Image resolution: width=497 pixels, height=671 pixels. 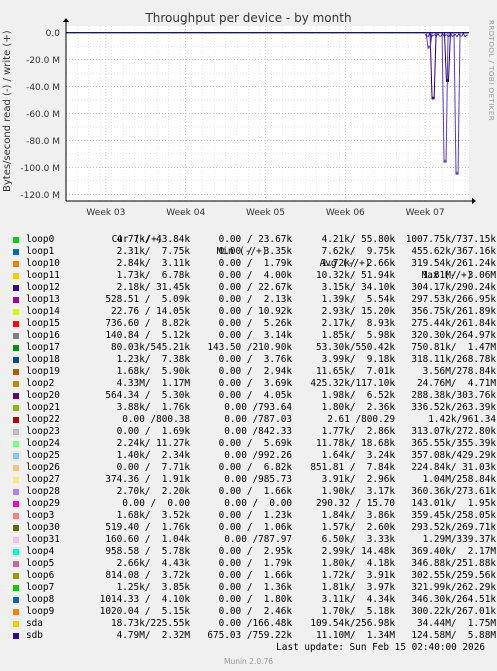 What do you see at coordinates (358, 539) in the screenshot?
I see `legend-avg: 6.50k/ 3.33k` at bounding box center [358, 539].